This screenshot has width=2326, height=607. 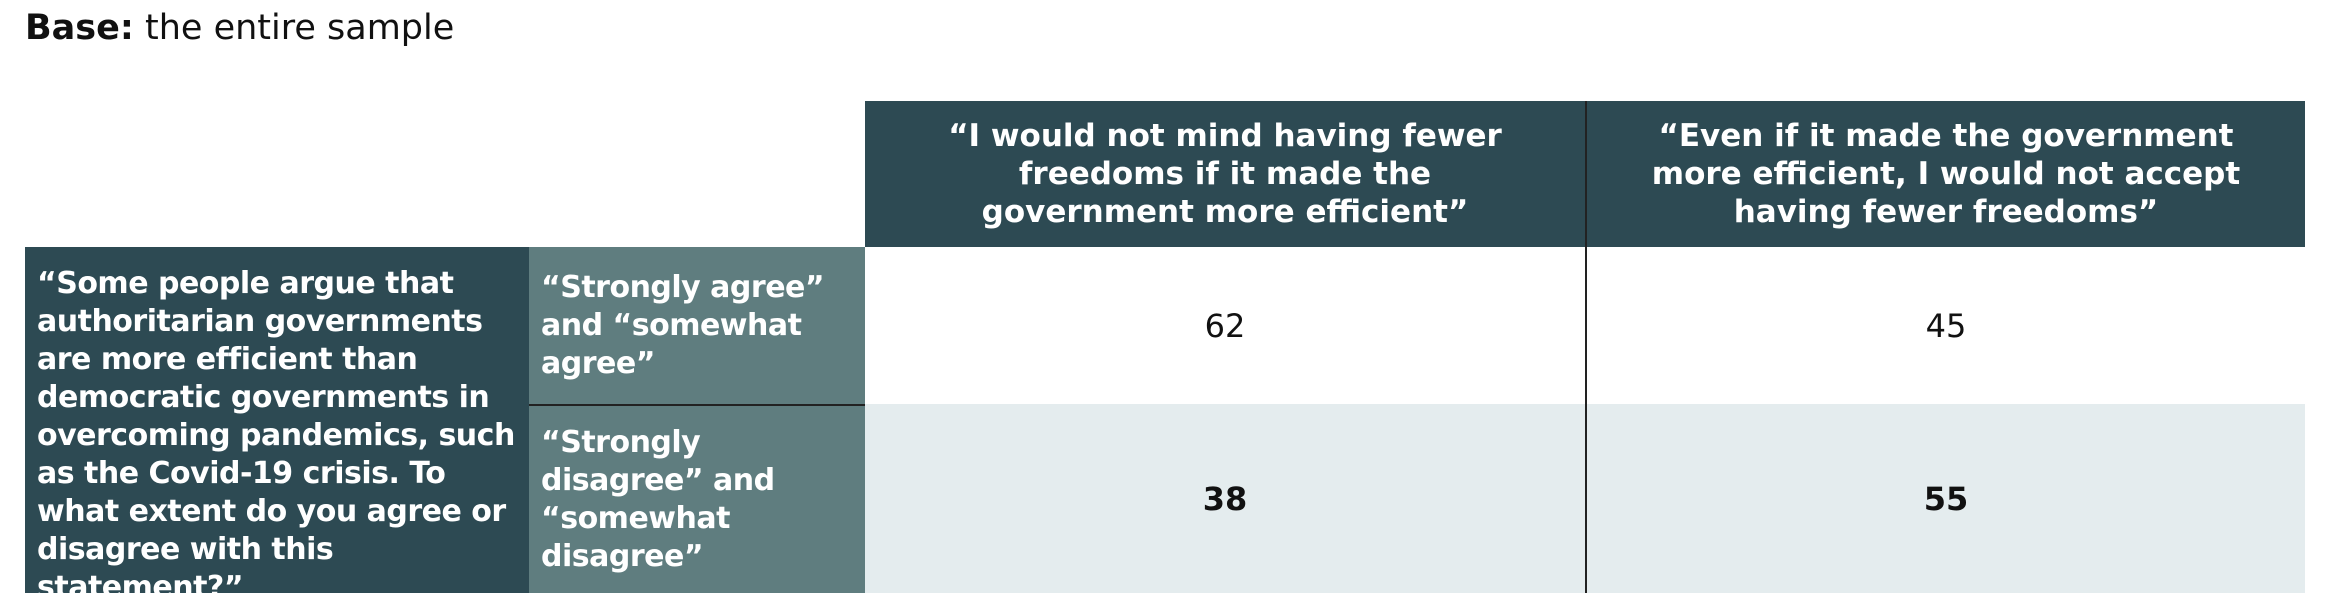 I want to click on base-label: Base:, so click(x=79, y=28).